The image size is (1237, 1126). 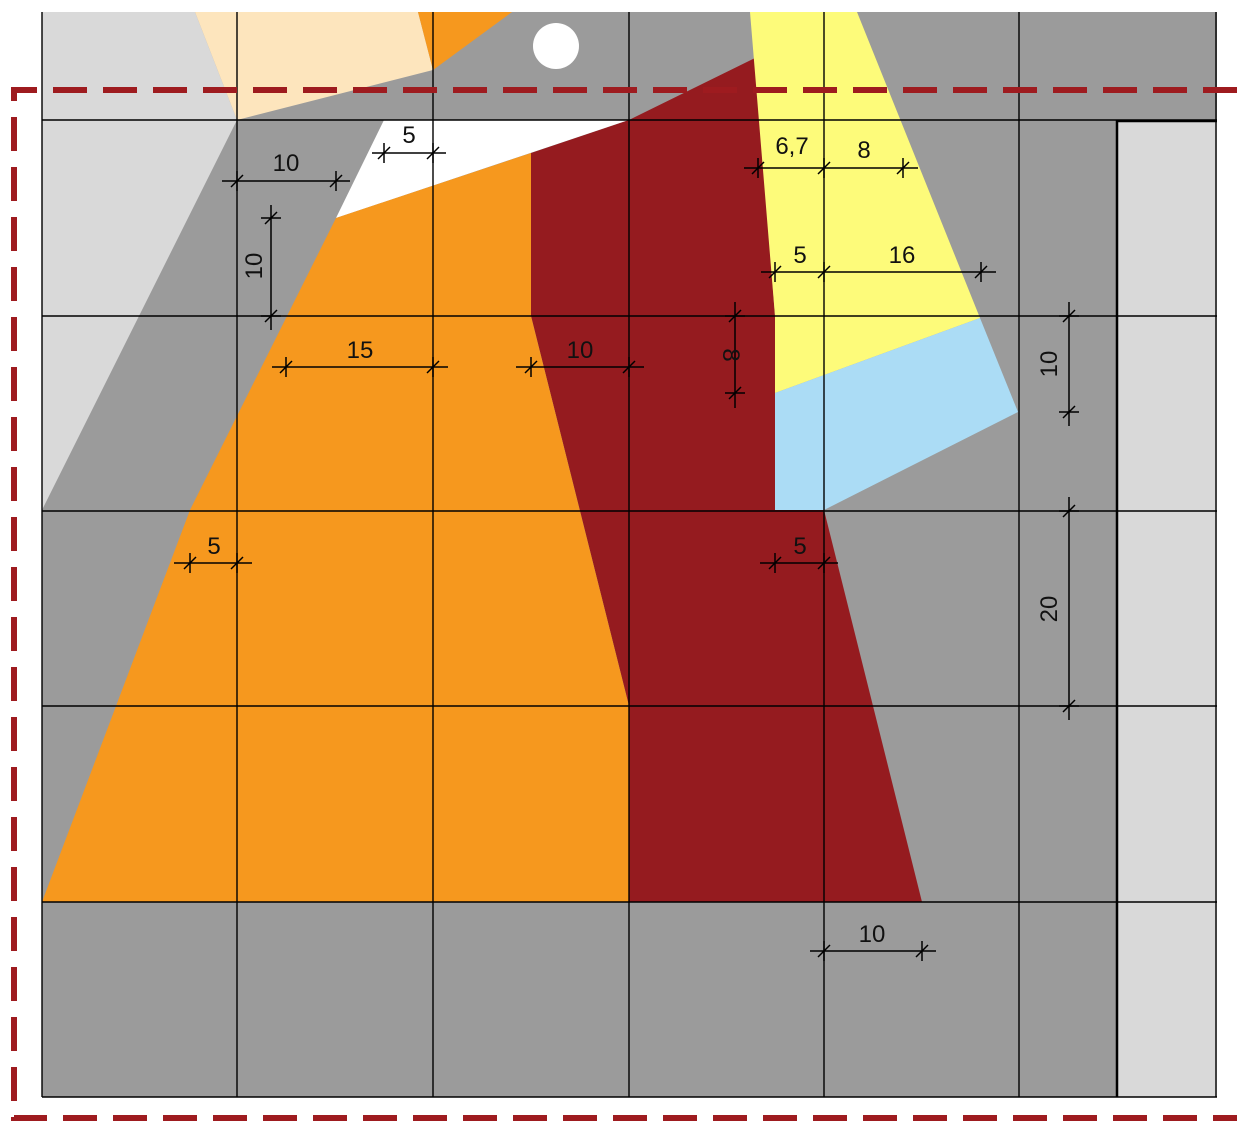 What do you see at coordinates (1167, 608) in the screenshot?
I see `right-column` at bounding box center [1167, 608].